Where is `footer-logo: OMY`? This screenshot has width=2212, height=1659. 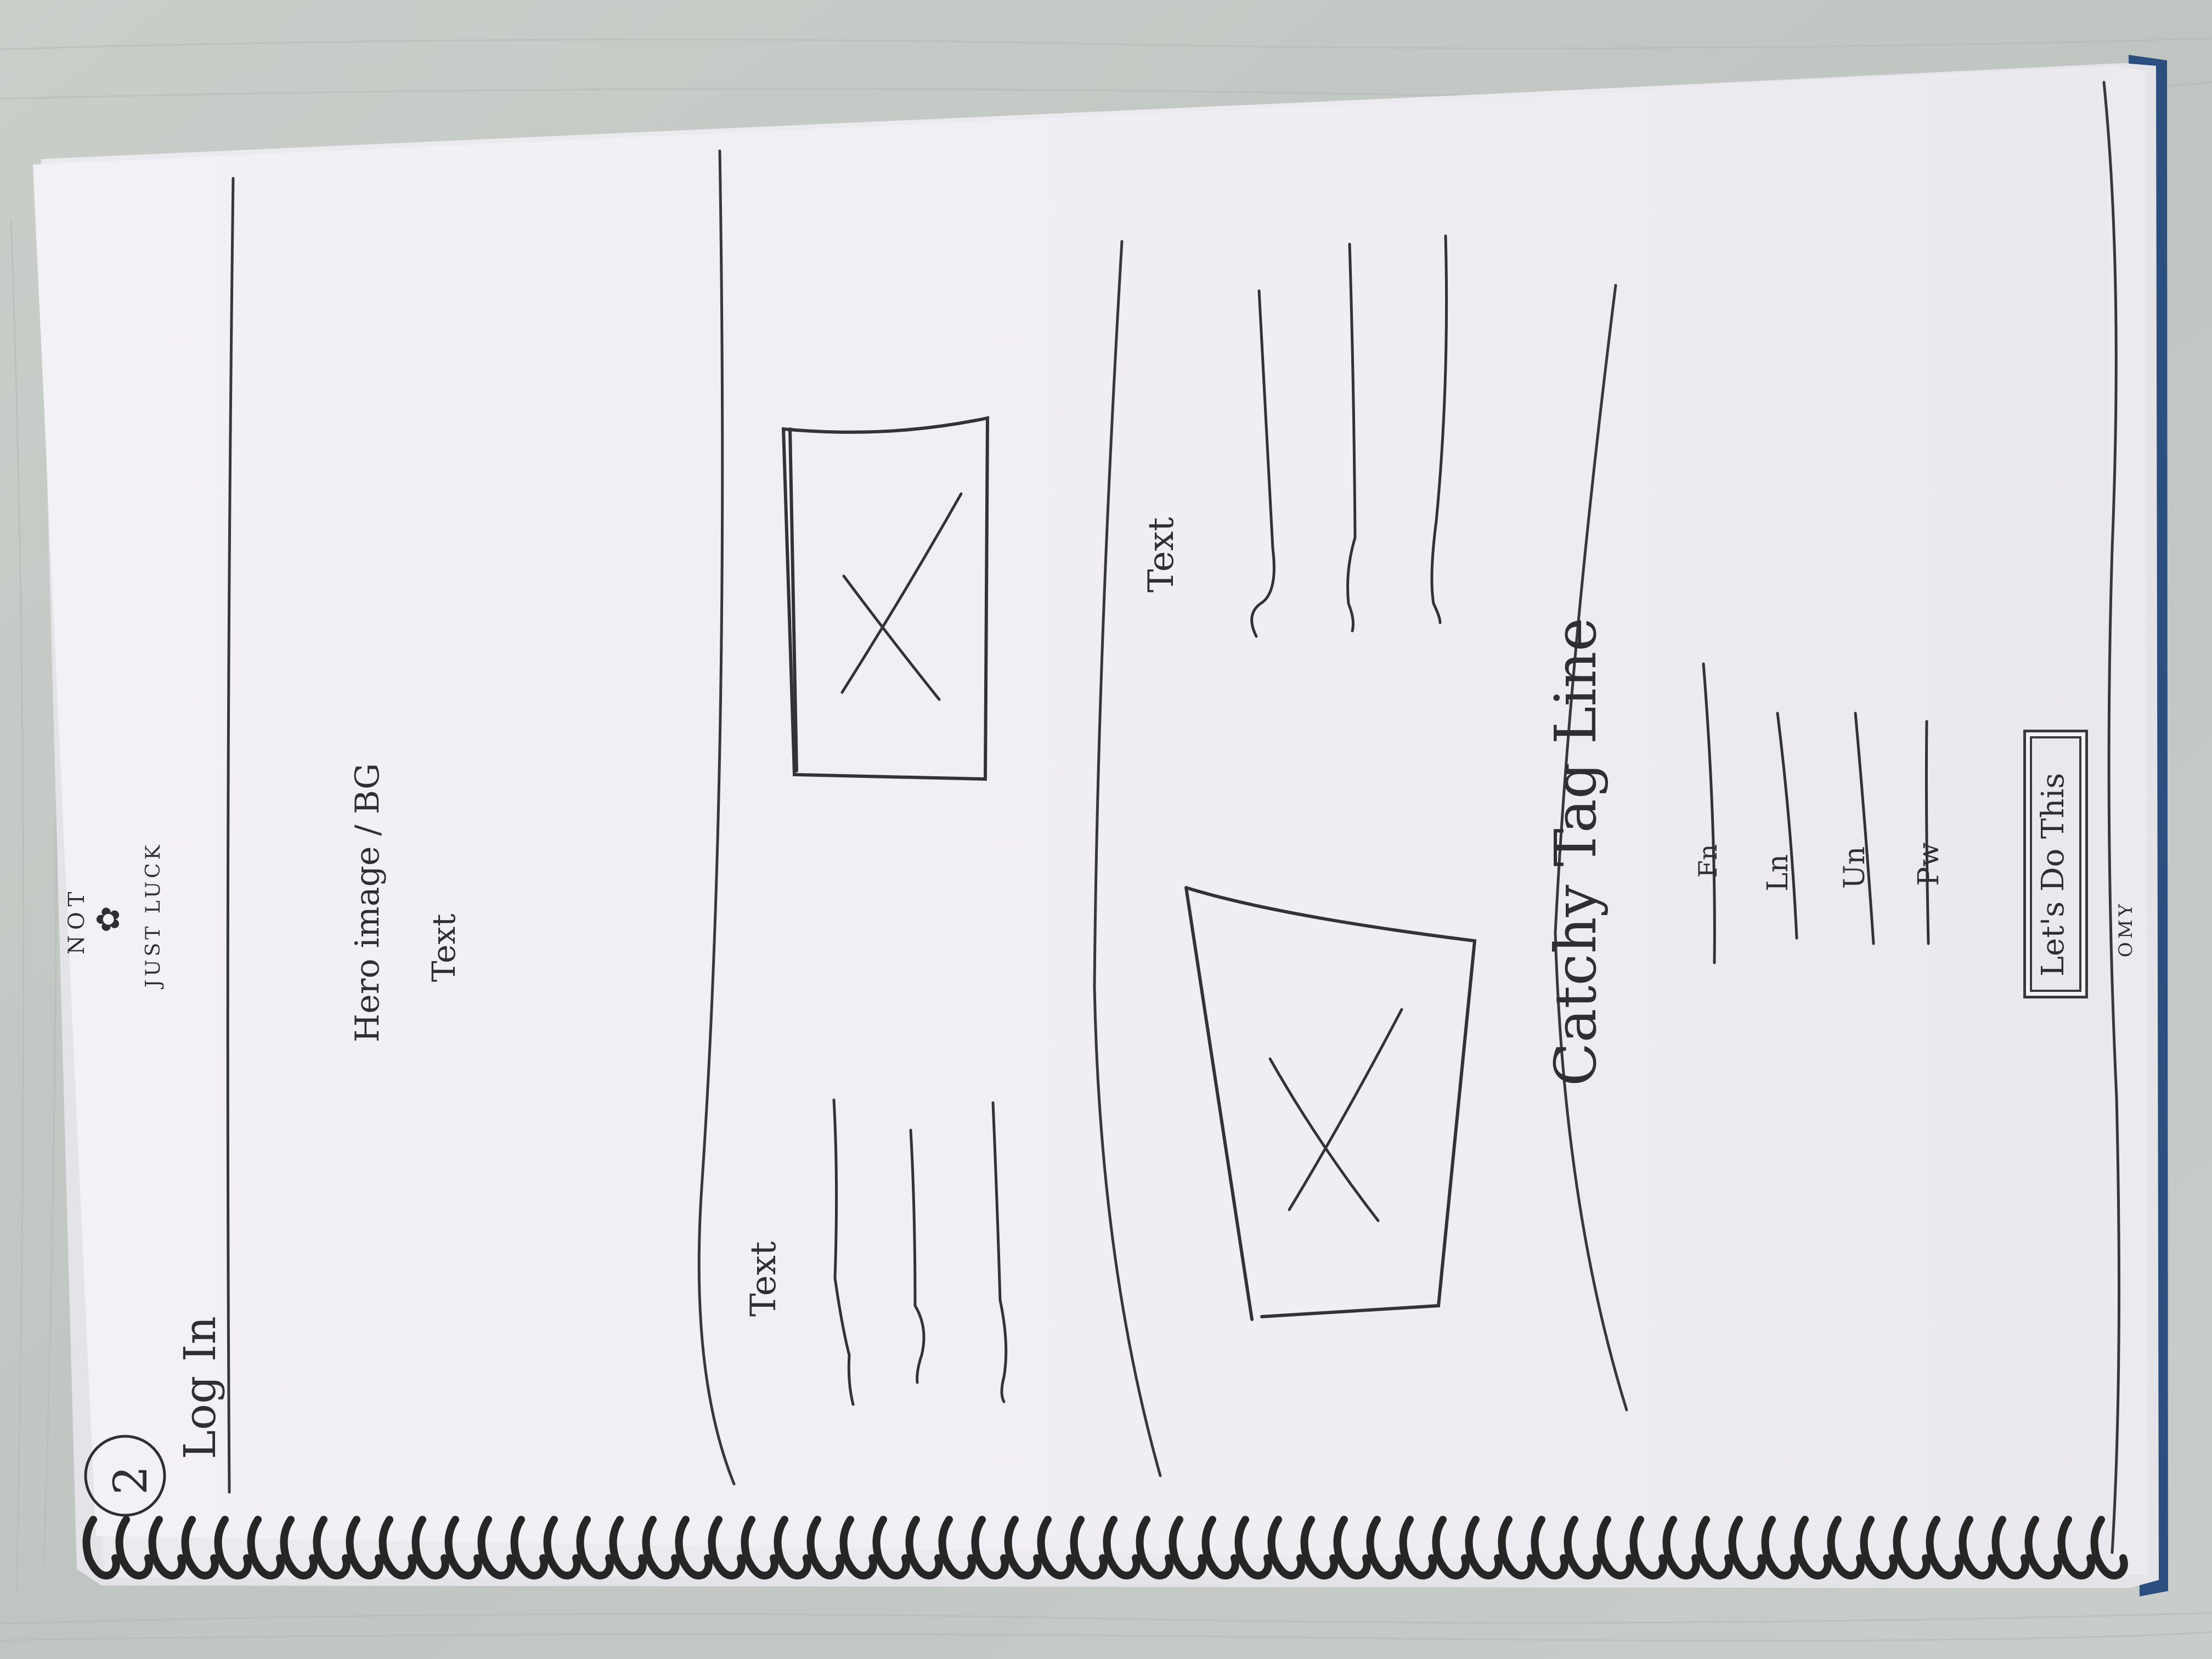 footer-logo: OMY is located at coordinates (2126, 928).